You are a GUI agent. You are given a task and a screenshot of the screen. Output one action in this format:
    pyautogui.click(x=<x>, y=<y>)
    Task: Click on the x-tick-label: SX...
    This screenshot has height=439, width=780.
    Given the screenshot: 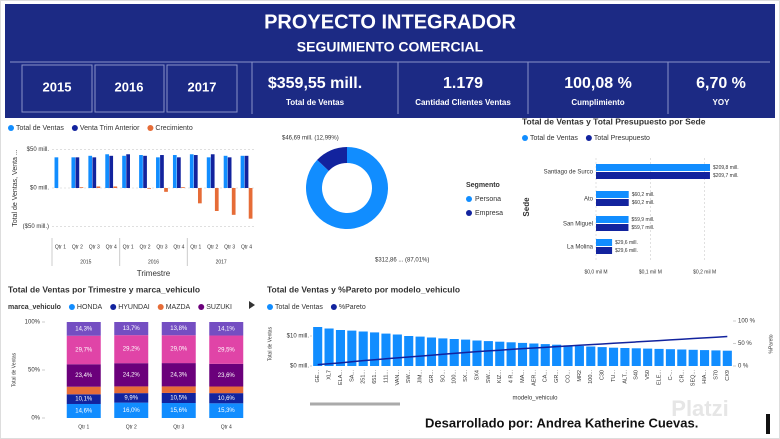 What is the action you would take?
    pyautogui.click(x=466, y=376)
    